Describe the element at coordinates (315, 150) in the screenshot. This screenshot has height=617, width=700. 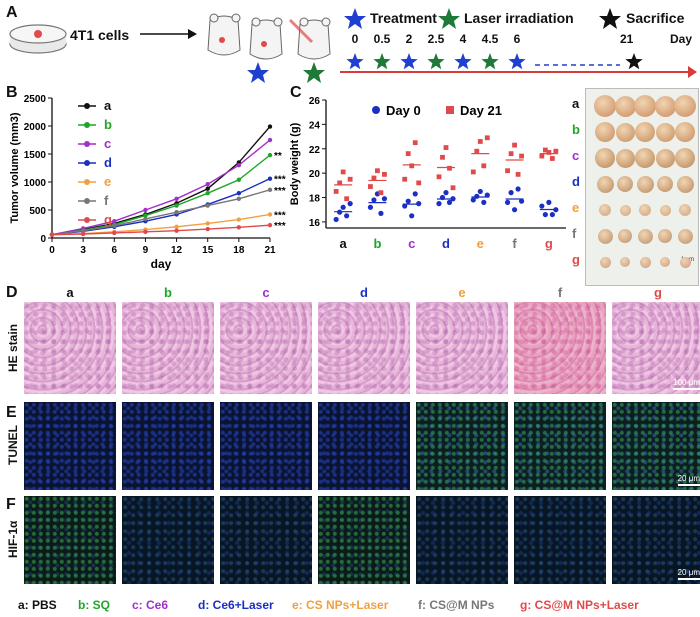
I see `y-tick-label: 22` at that location.